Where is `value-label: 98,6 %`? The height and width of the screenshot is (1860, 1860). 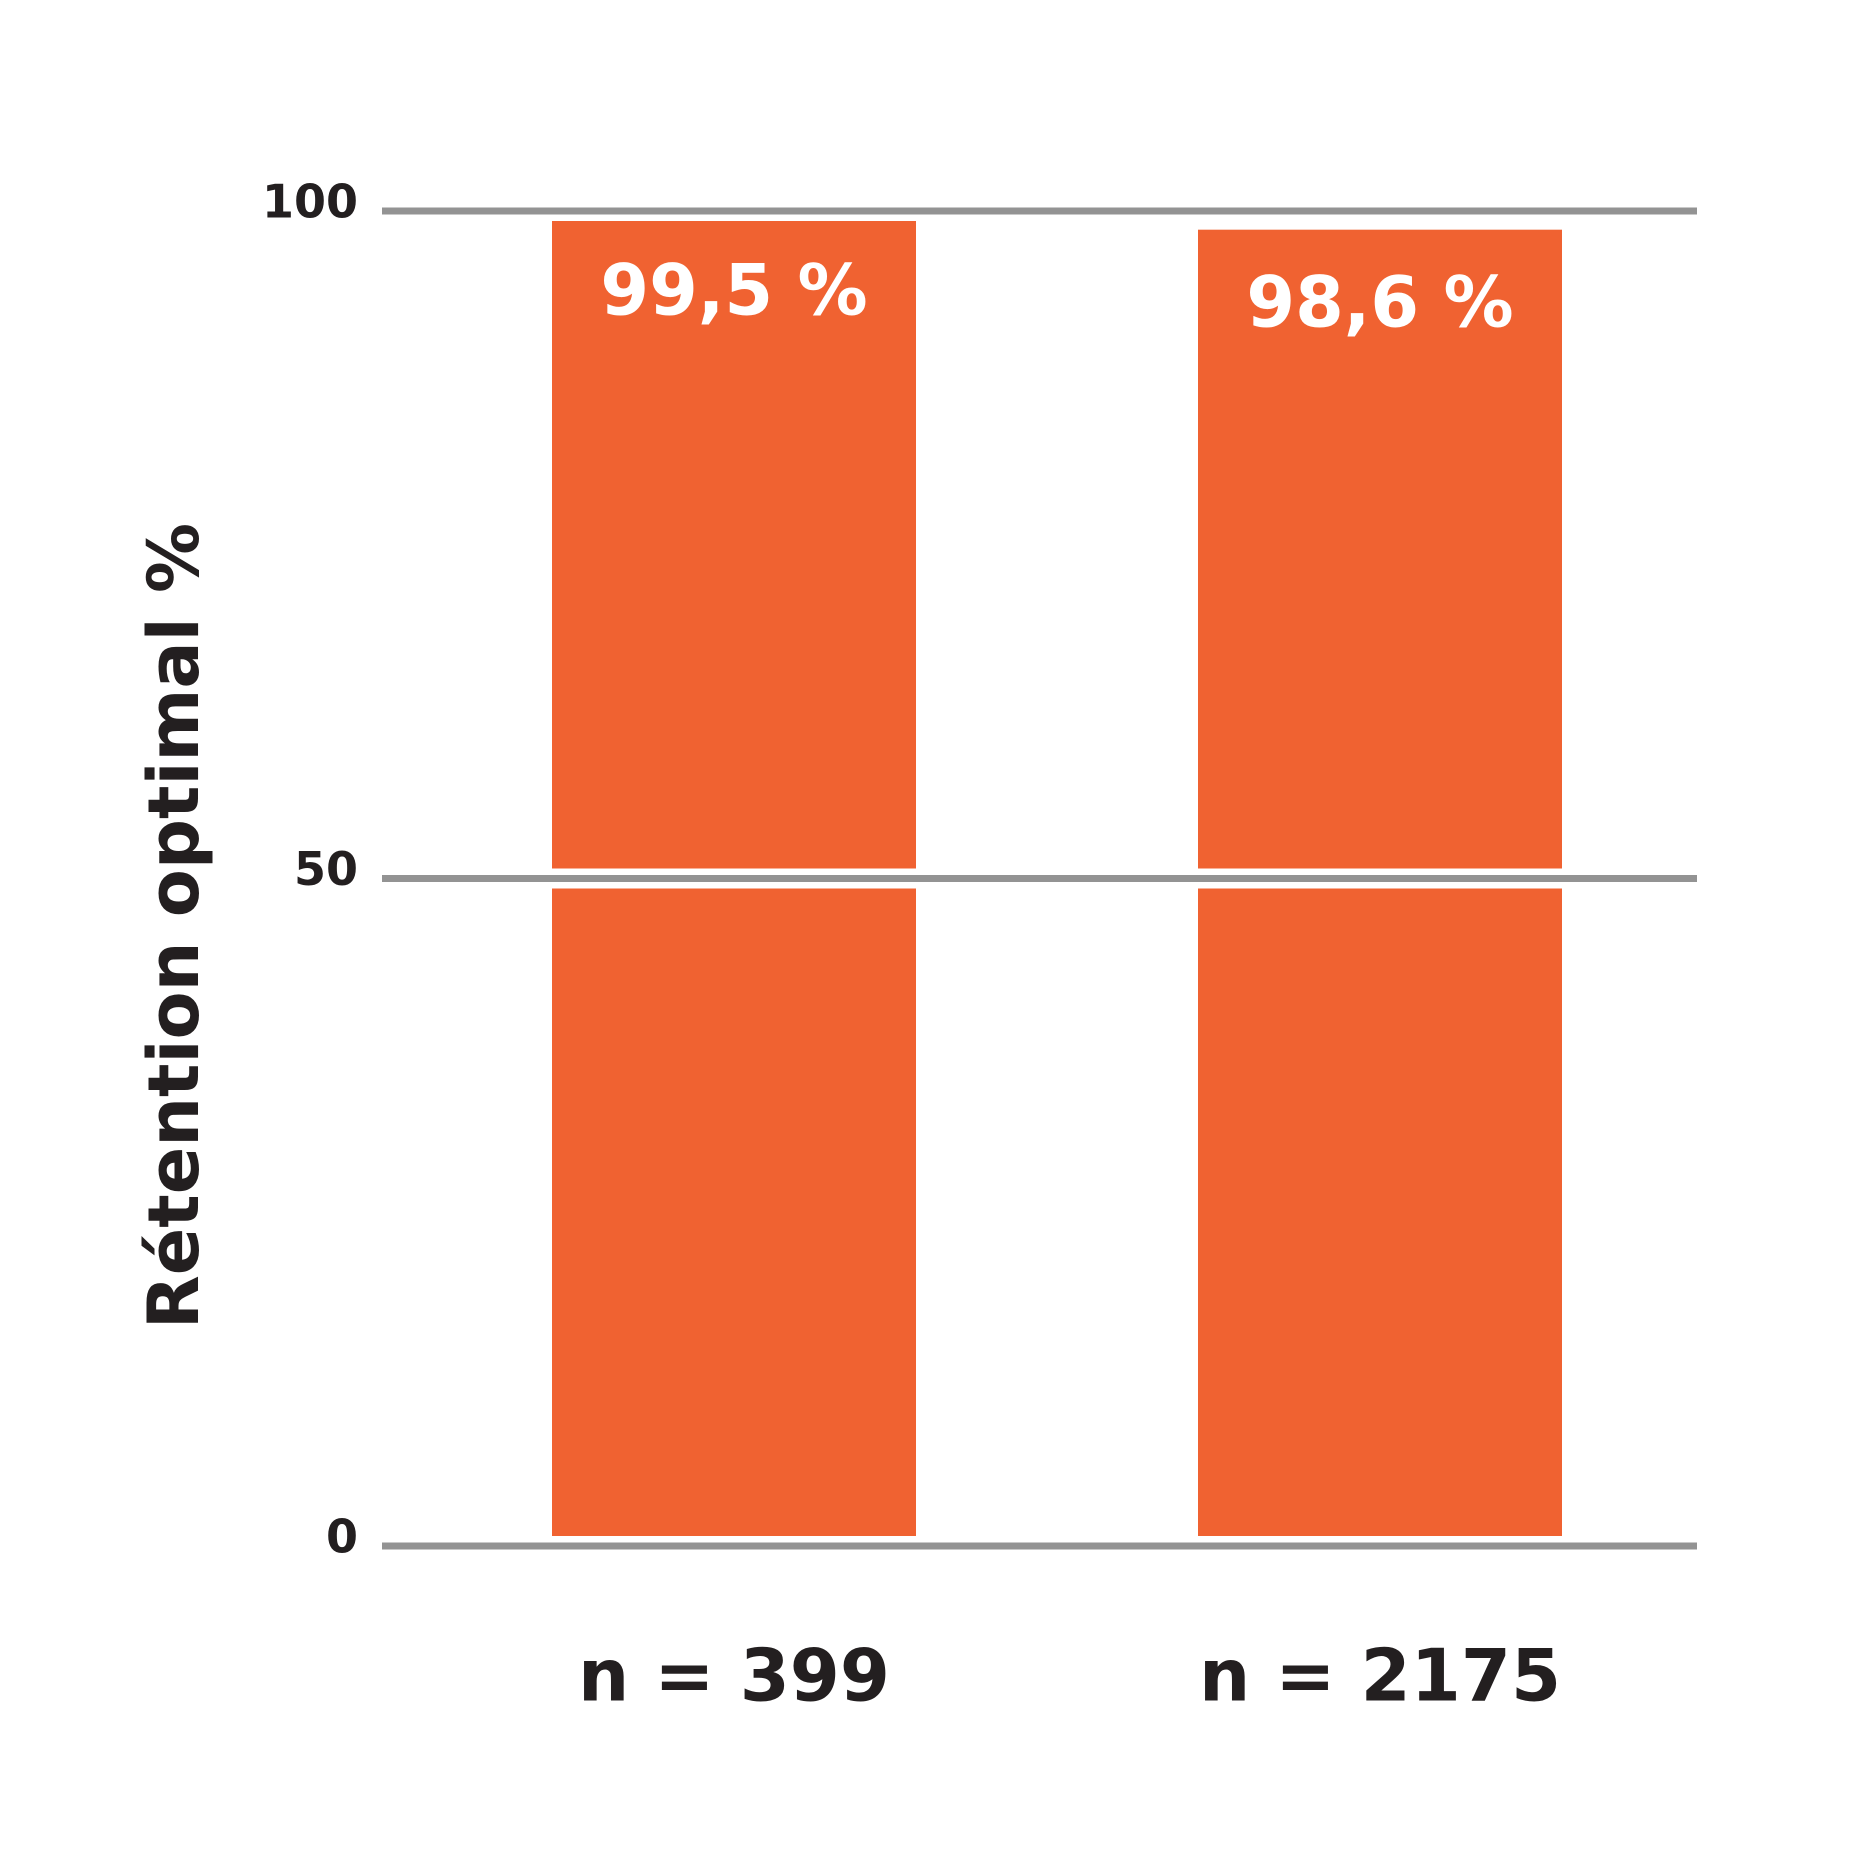
value-label: 98,6 % is located at coordinates (1379, 303).